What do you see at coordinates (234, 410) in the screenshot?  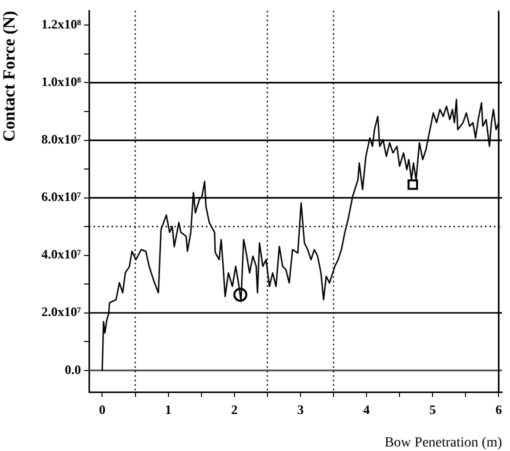 I see `x-tick-label: 2` at bounding box center [234, 410].